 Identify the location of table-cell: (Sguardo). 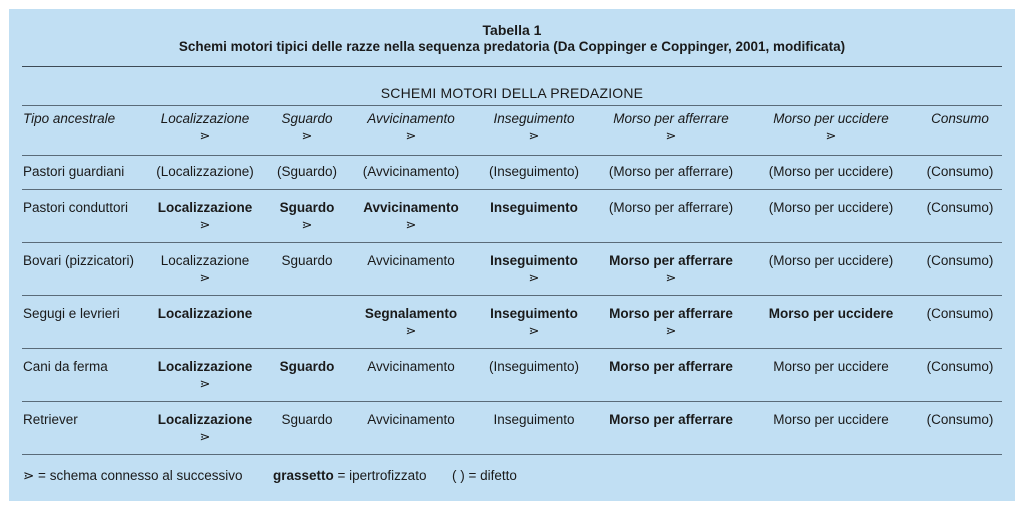
(307, 171).